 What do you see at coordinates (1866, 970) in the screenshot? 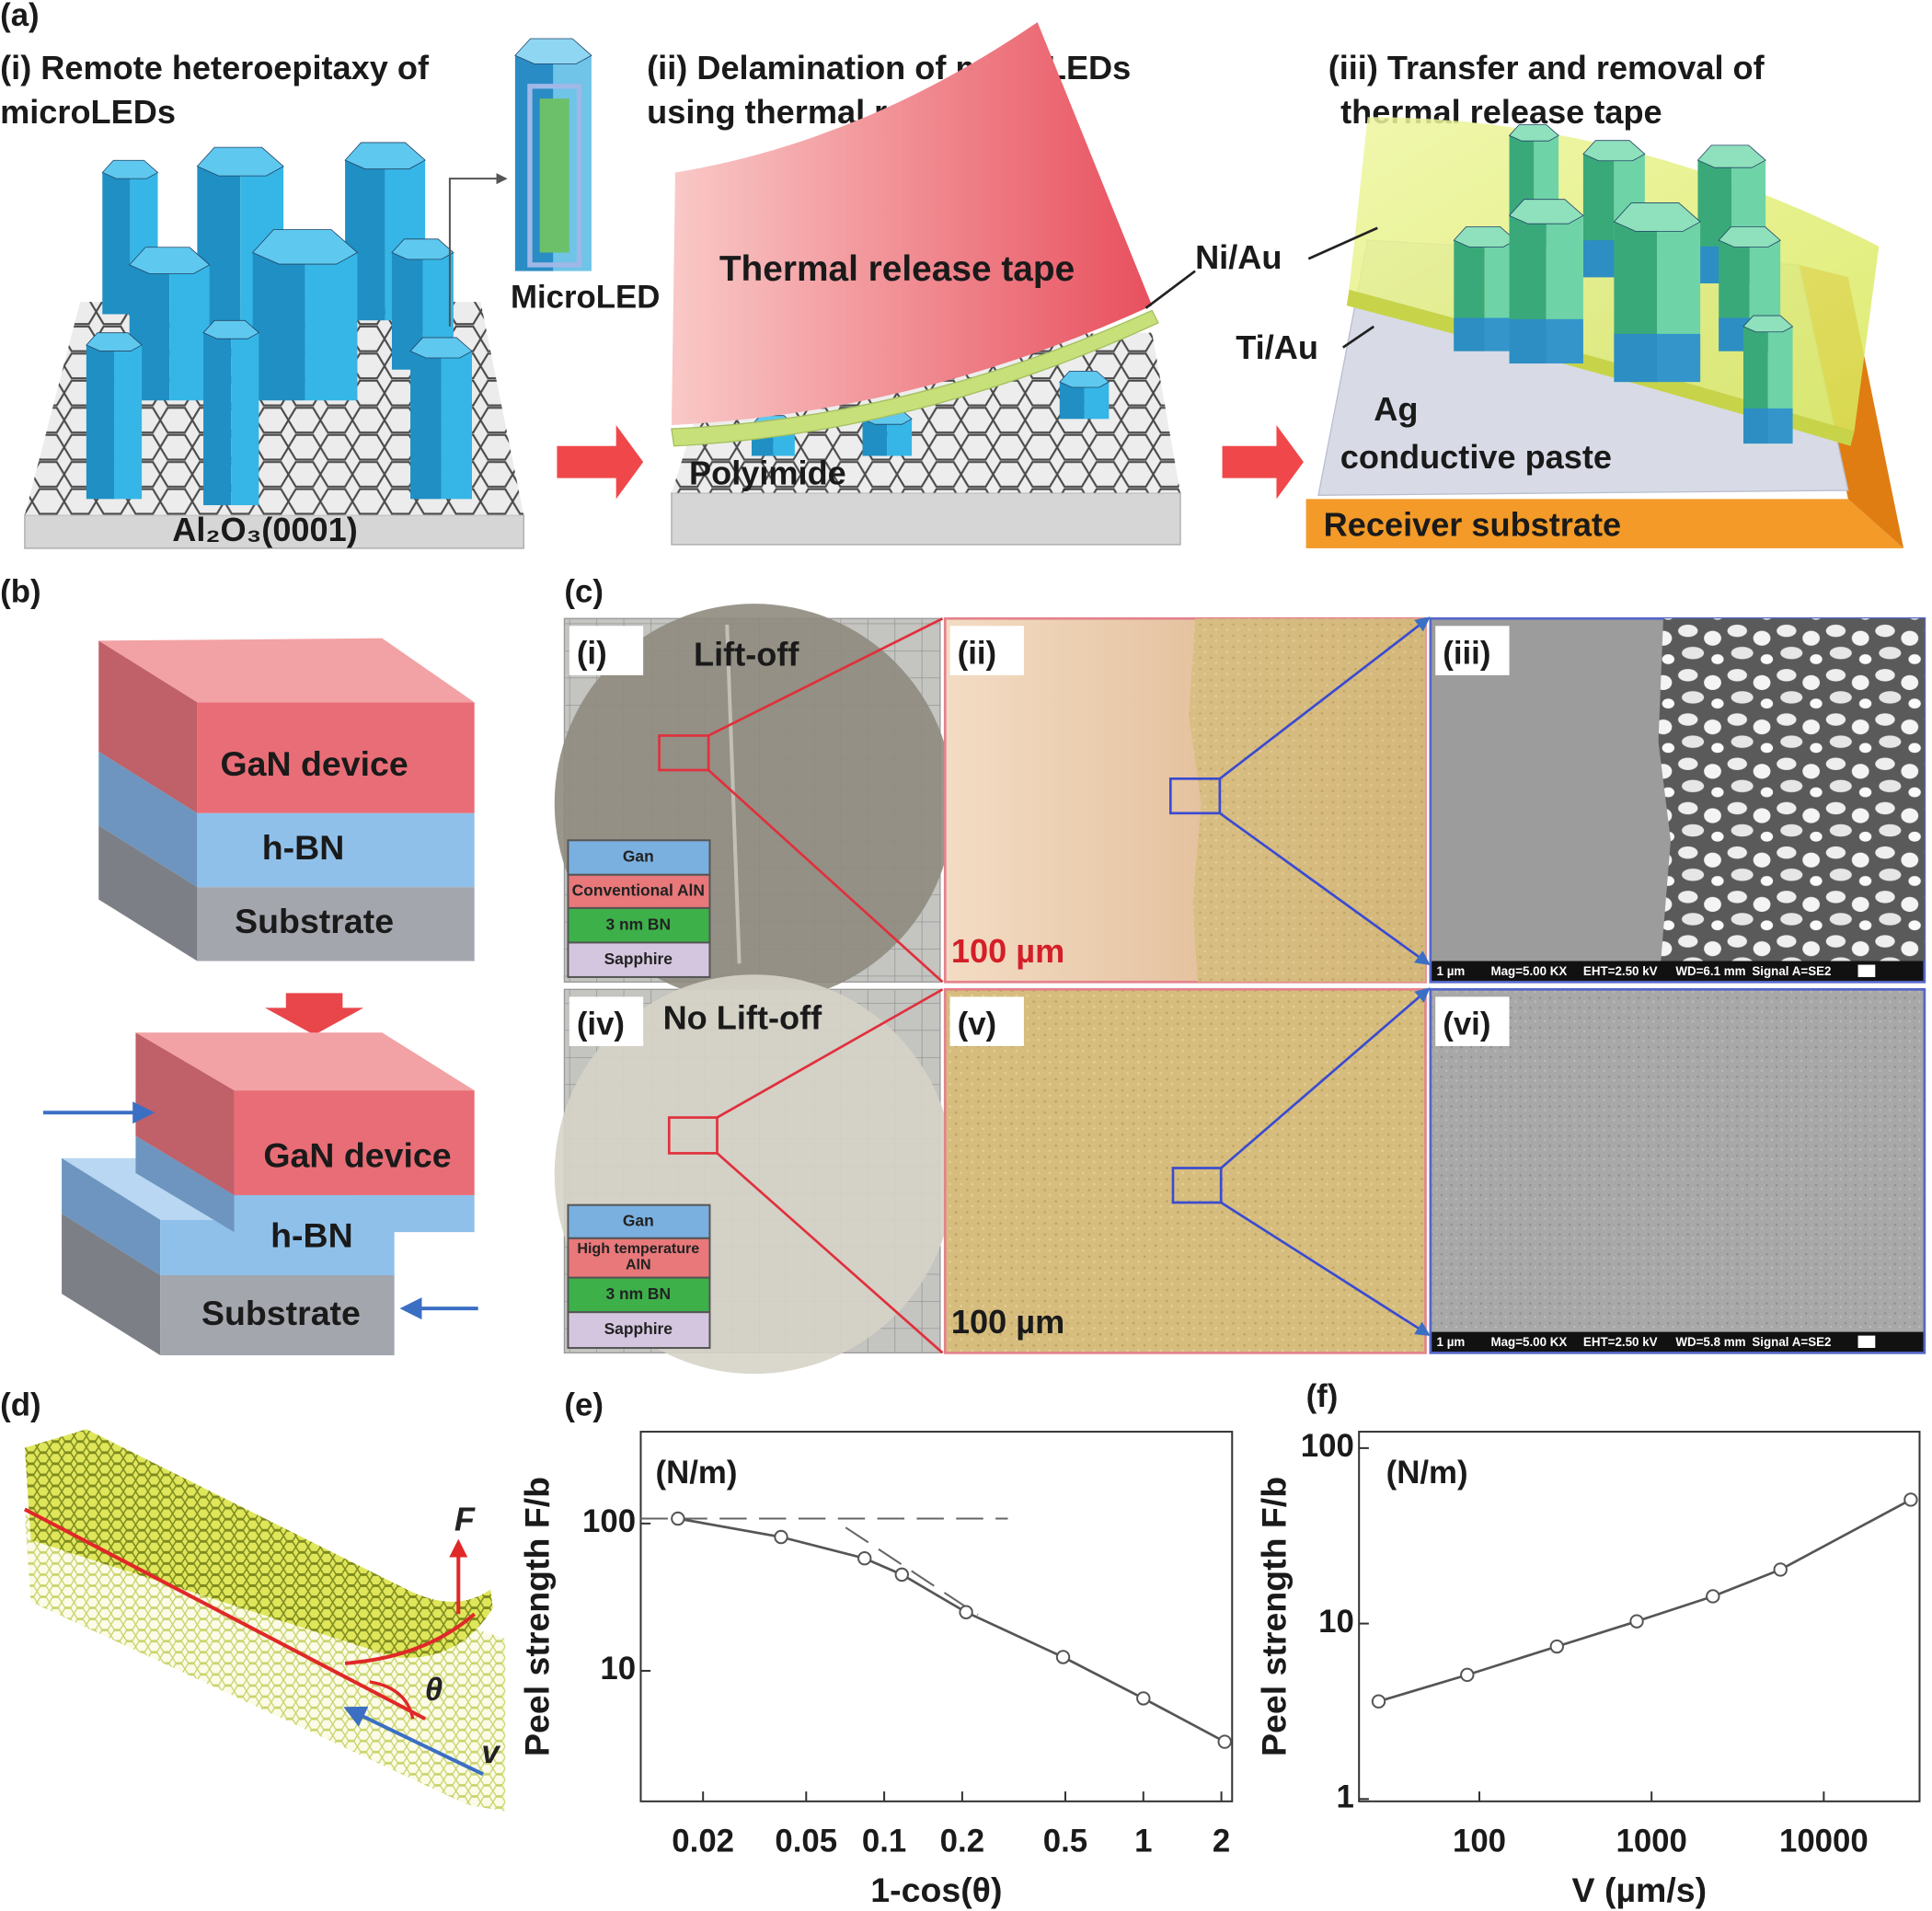
I see `sem-scale` at bounding box center [1866, 970].